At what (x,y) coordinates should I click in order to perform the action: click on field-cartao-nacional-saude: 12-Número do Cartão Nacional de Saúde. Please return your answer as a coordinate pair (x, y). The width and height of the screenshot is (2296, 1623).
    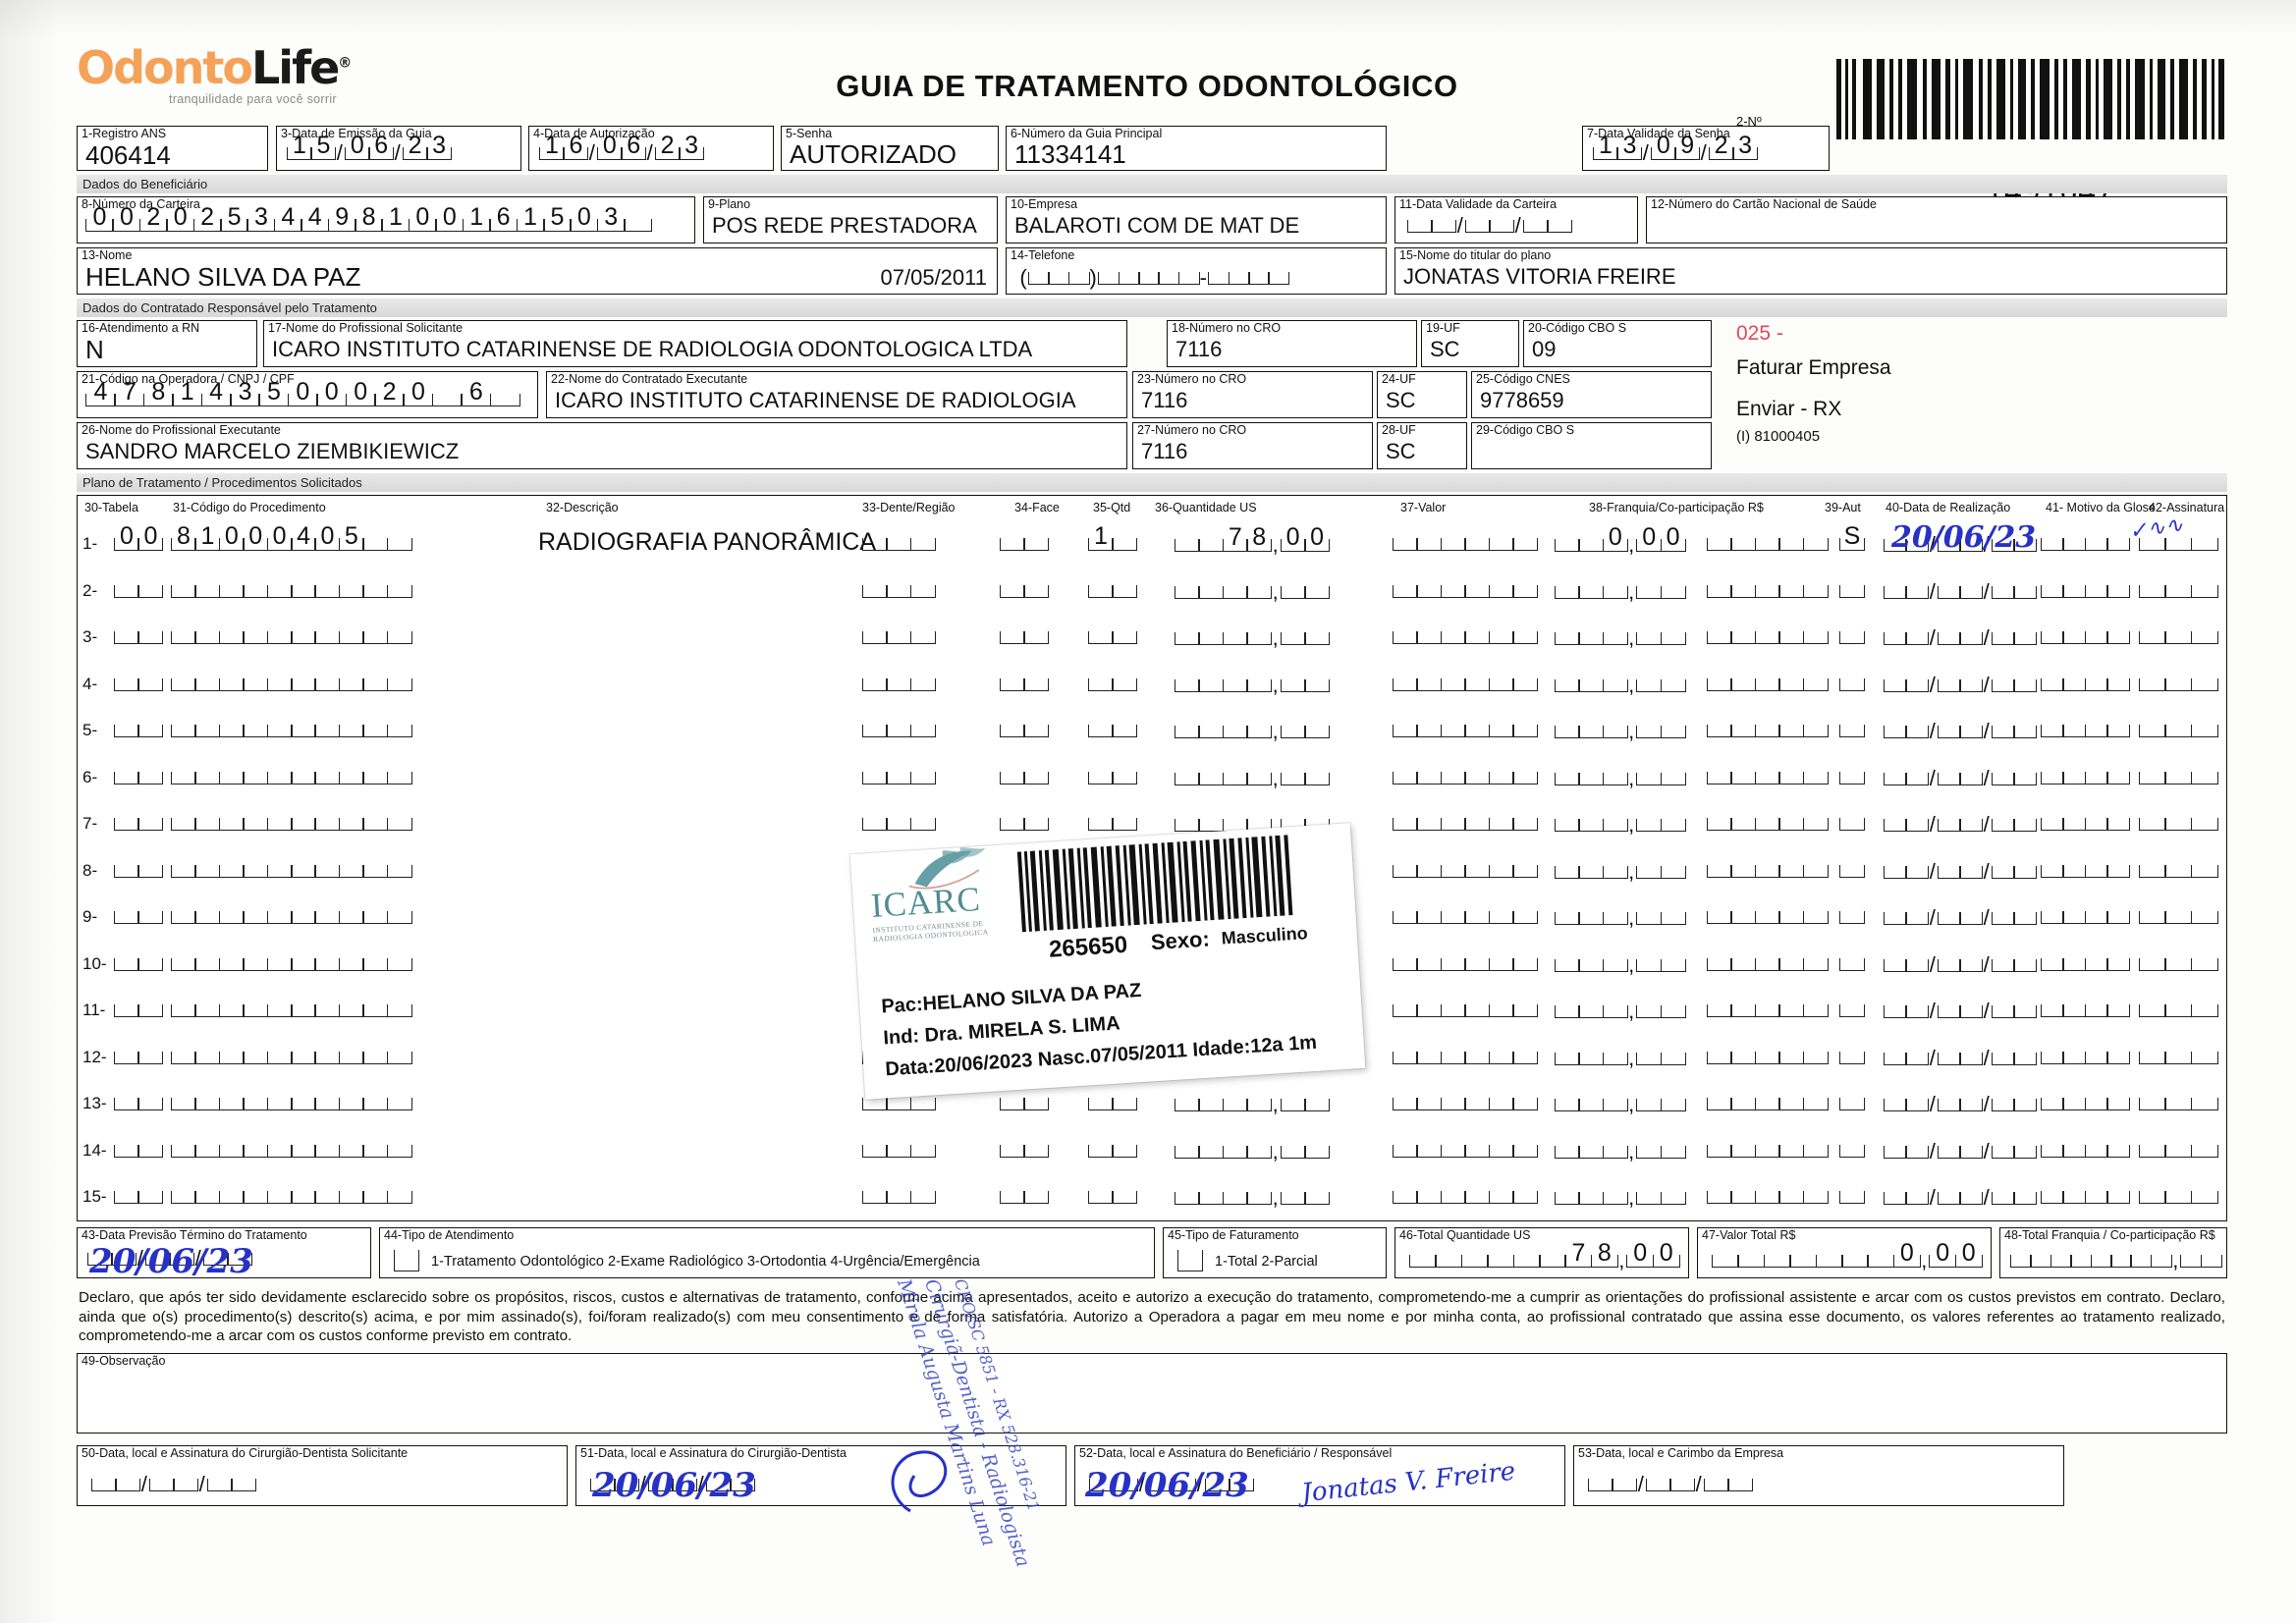
    Looking at the image, I should click on (1936, 219).